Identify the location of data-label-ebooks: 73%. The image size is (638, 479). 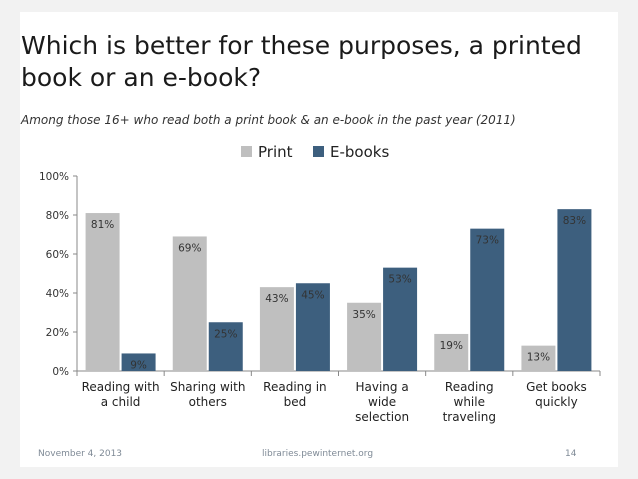
(487, 241).